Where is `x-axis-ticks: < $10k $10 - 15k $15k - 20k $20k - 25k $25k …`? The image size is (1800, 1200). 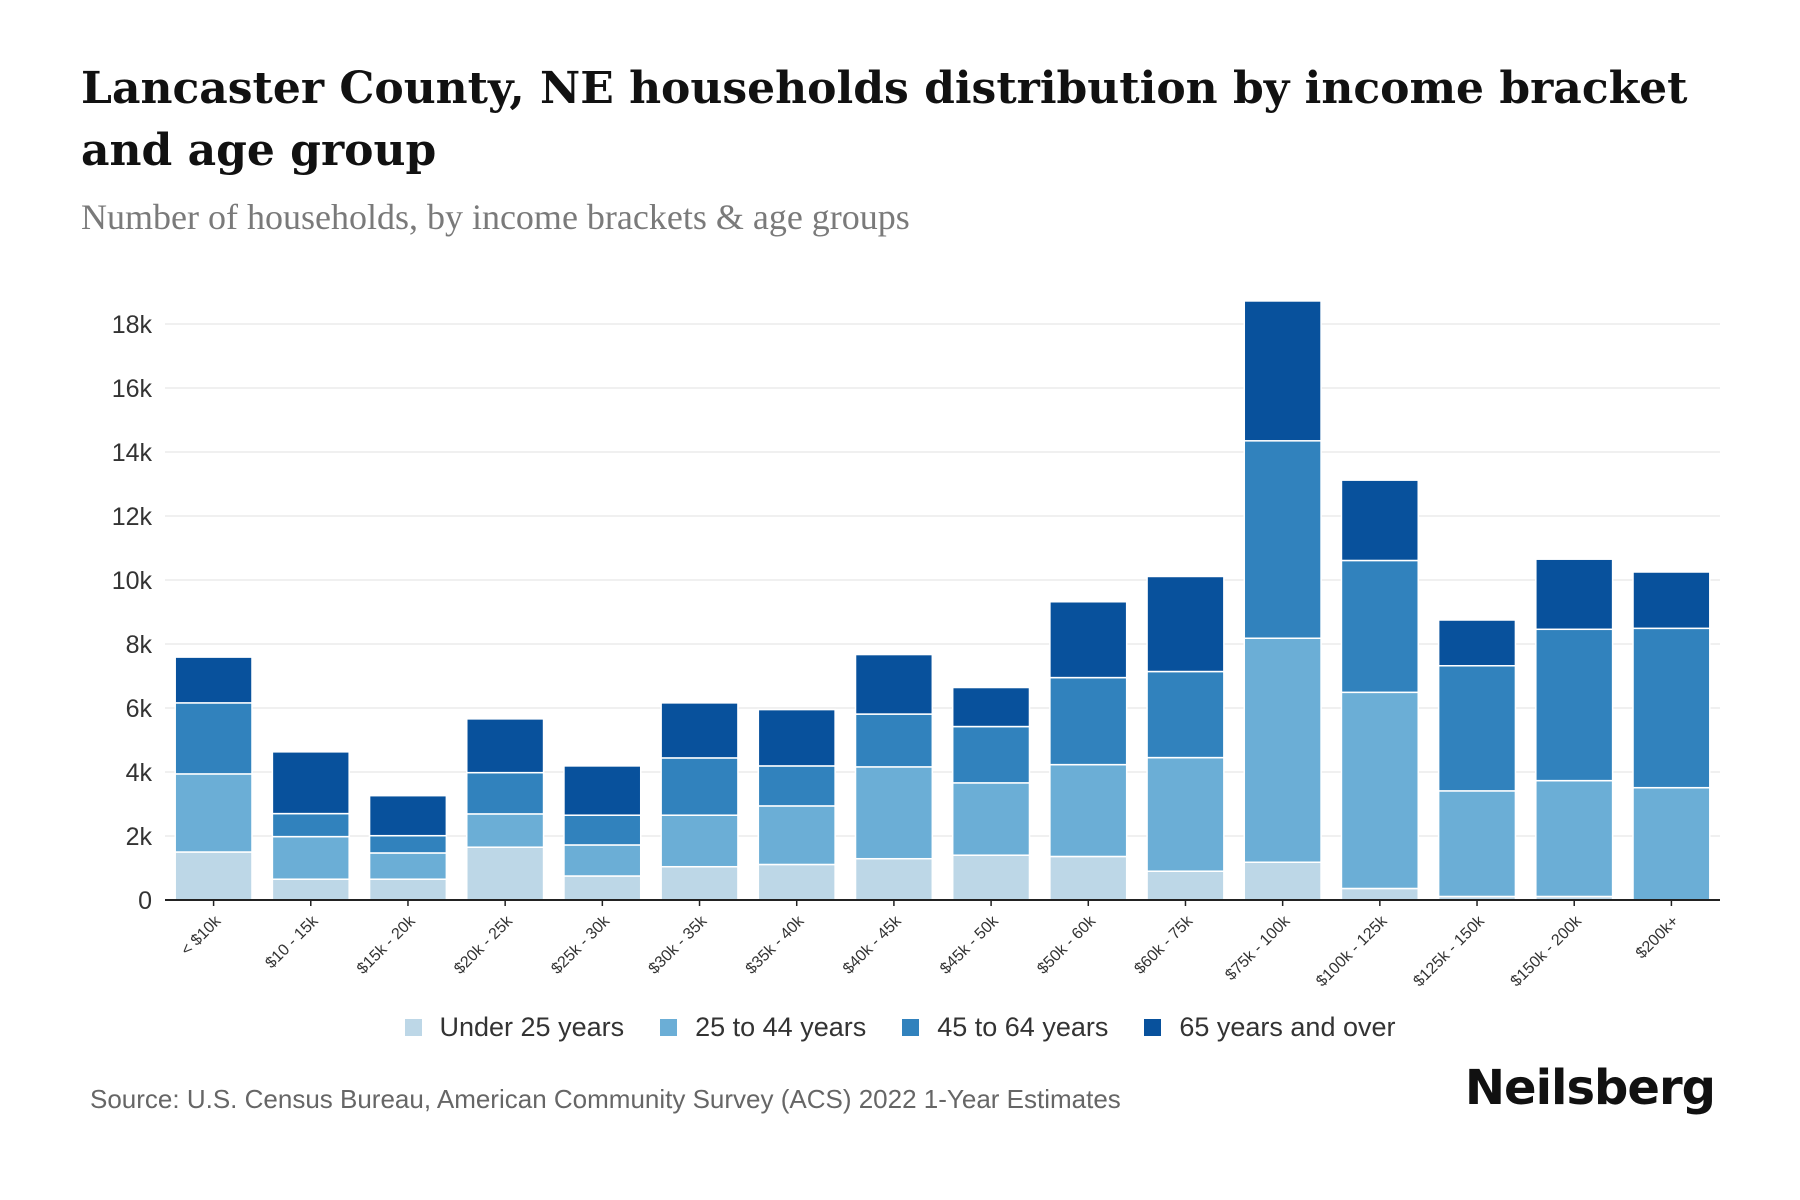 x-axis-ticks: < $10k $10 - 15k $15k - 20k $20k - 25k $25k … is located at coordinates (930, 945).